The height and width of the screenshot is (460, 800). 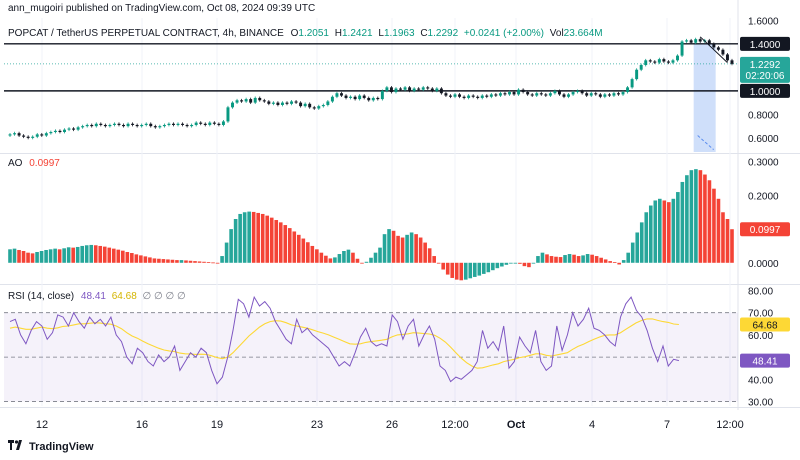 What do you see at coordinates (765, 360) in the screenshot?
I see `rsi-value-tag: 48.41` at bounding box center [765, 360].